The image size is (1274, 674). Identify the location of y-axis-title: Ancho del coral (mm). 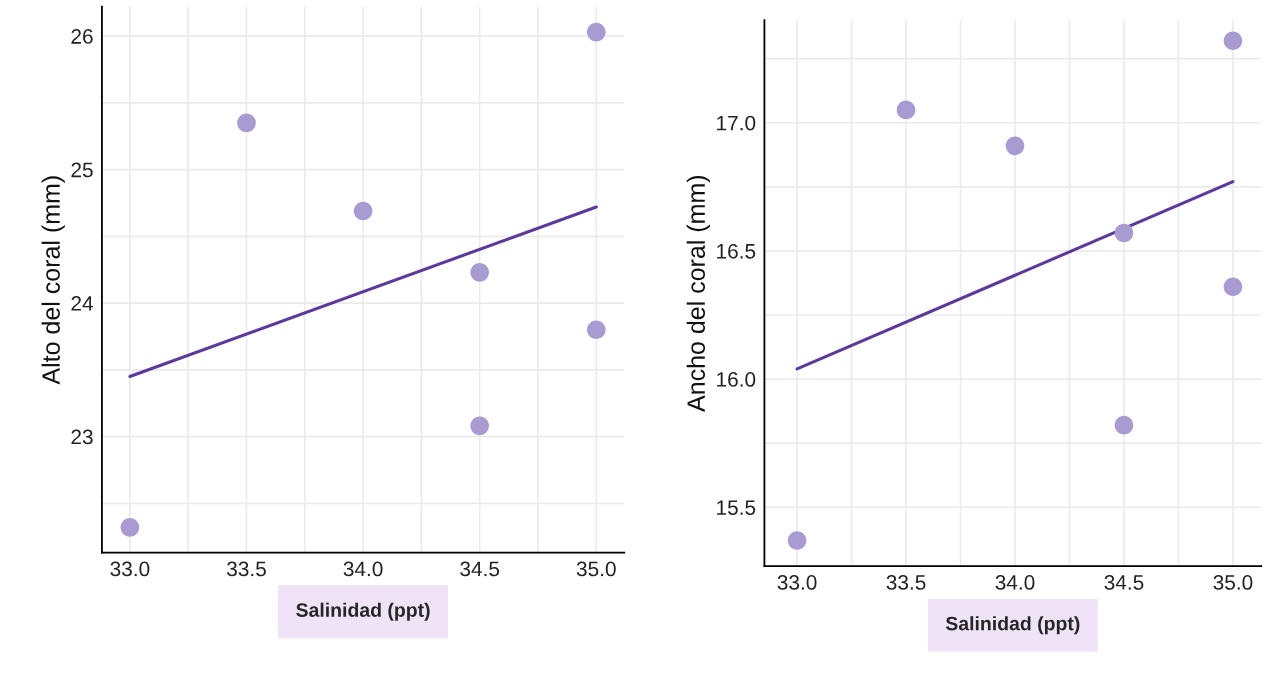
(698, 293).